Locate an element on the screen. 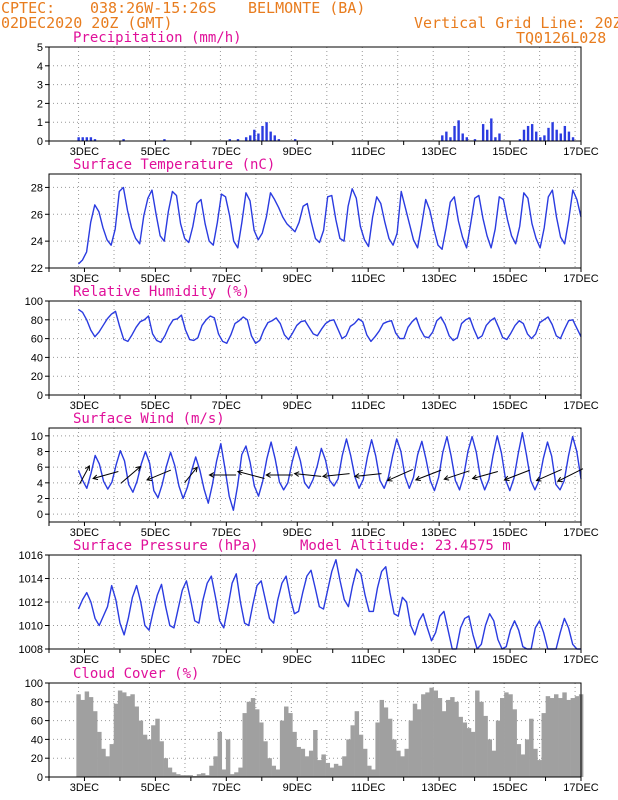 The width and height of the screenshot is (618, 800). y-tick-label: 1014 is located at coordinates (31, 580).